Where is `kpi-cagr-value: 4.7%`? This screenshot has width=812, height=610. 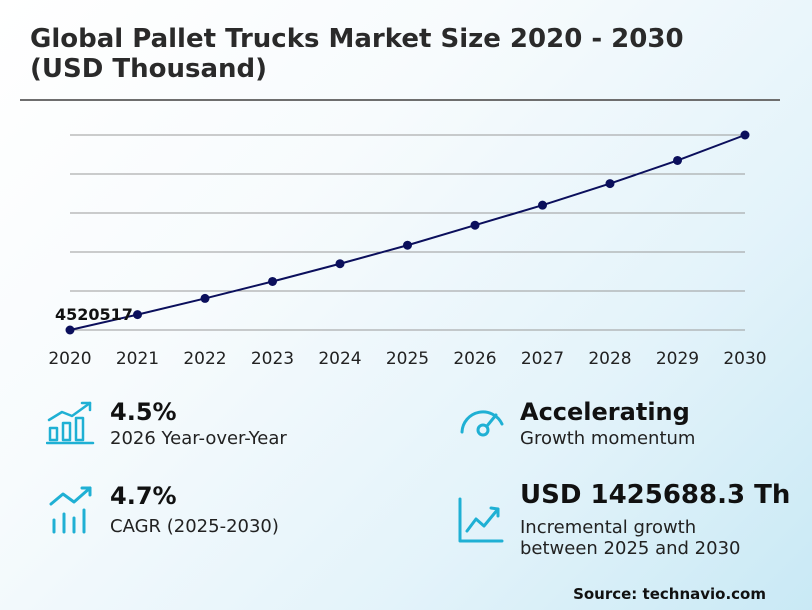 kpi-cagr-value: 4.7% is located at coordinates (143, 496).